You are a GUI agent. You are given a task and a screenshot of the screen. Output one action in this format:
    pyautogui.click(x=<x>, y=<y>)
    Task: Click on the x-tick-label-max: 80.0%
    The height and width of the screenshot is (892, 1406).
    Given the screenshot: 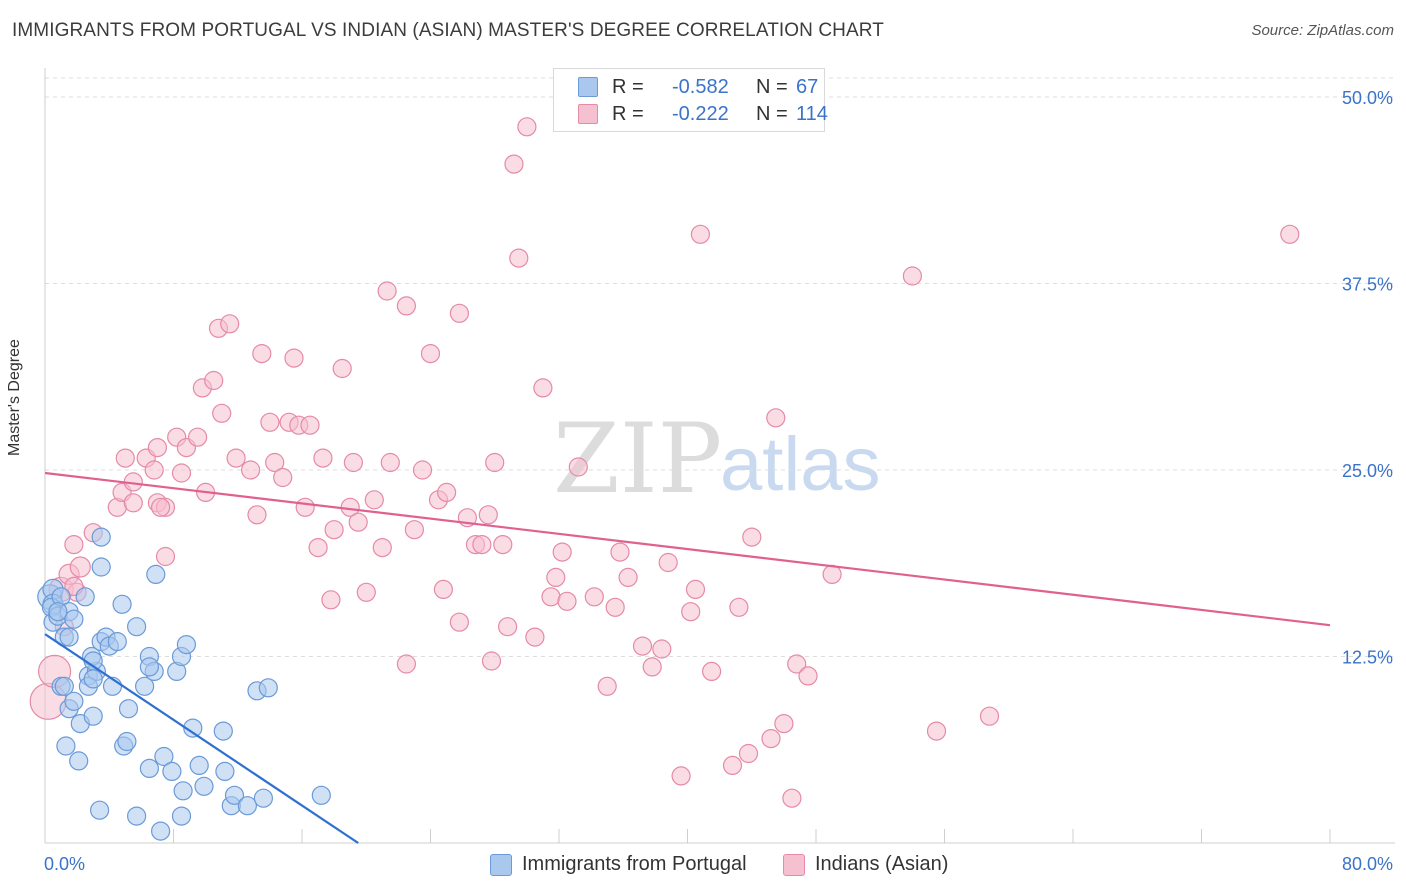 What is the action you would take?
    pyautogui.click(x=1367, y=864)
    